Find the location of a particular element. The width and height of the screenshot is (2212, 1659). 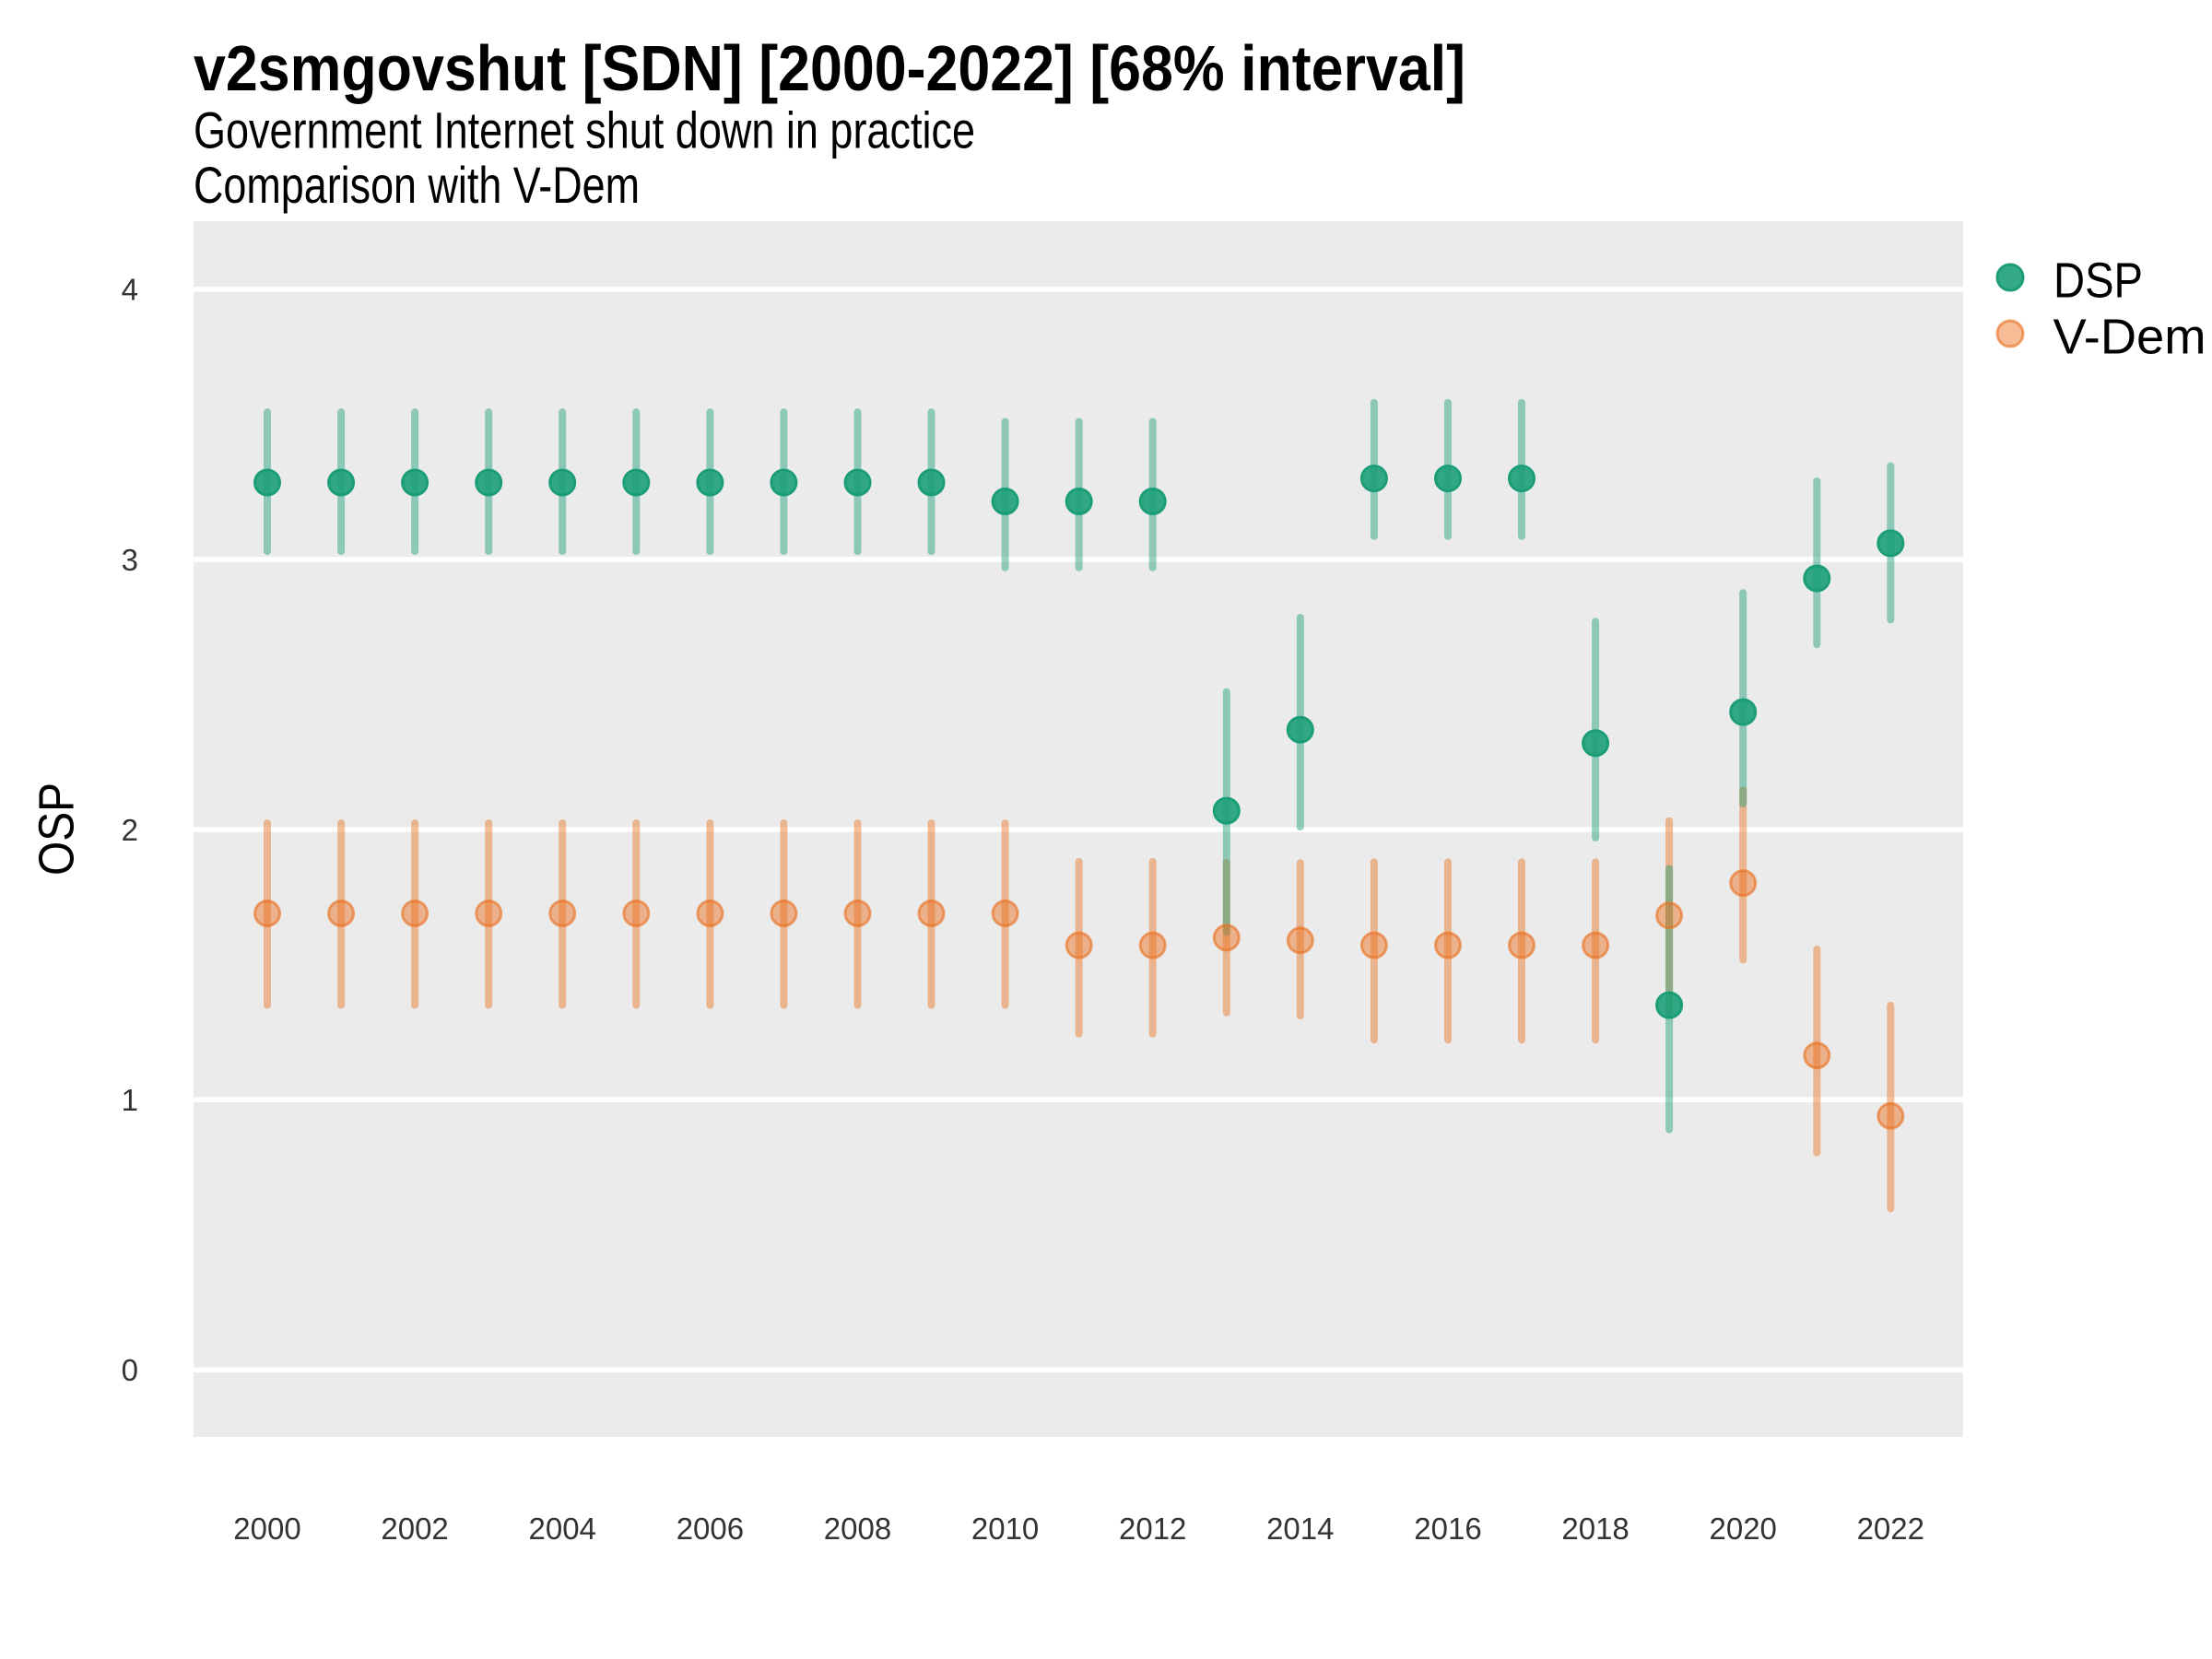

svg-text: 0 is located at coordinates (130, 1370).